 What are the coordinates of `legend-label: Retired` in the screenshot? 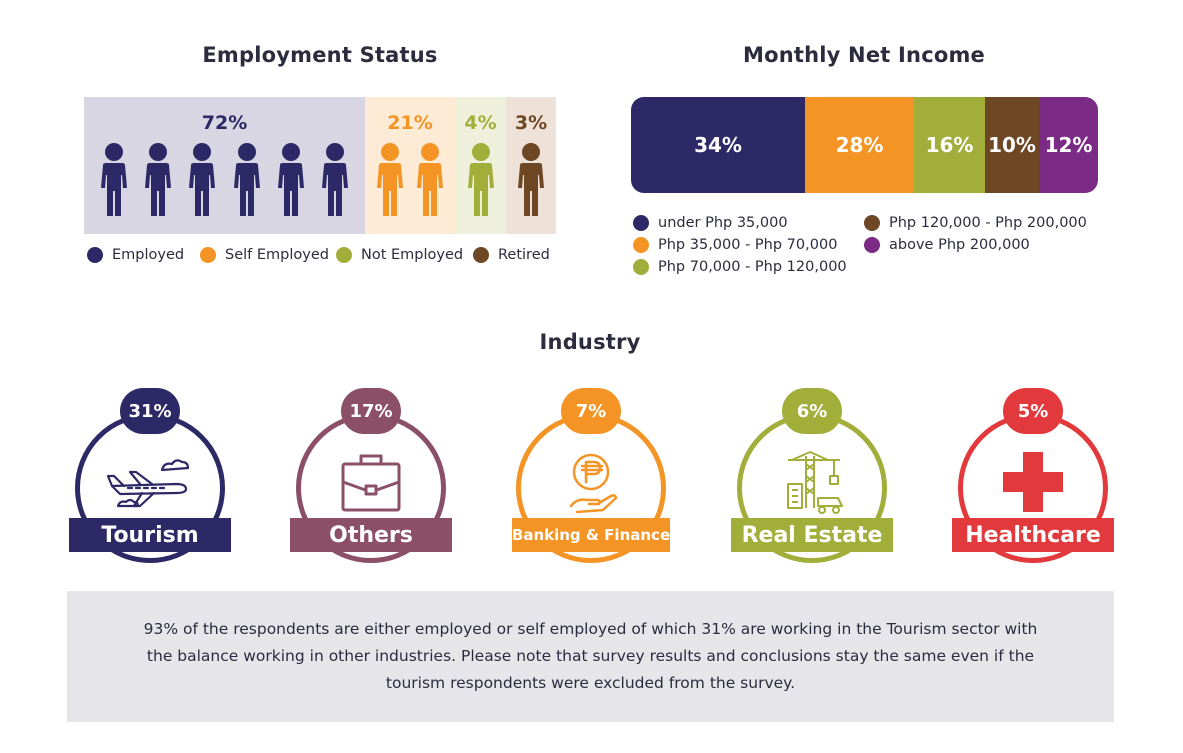 It's located at (524, 255).